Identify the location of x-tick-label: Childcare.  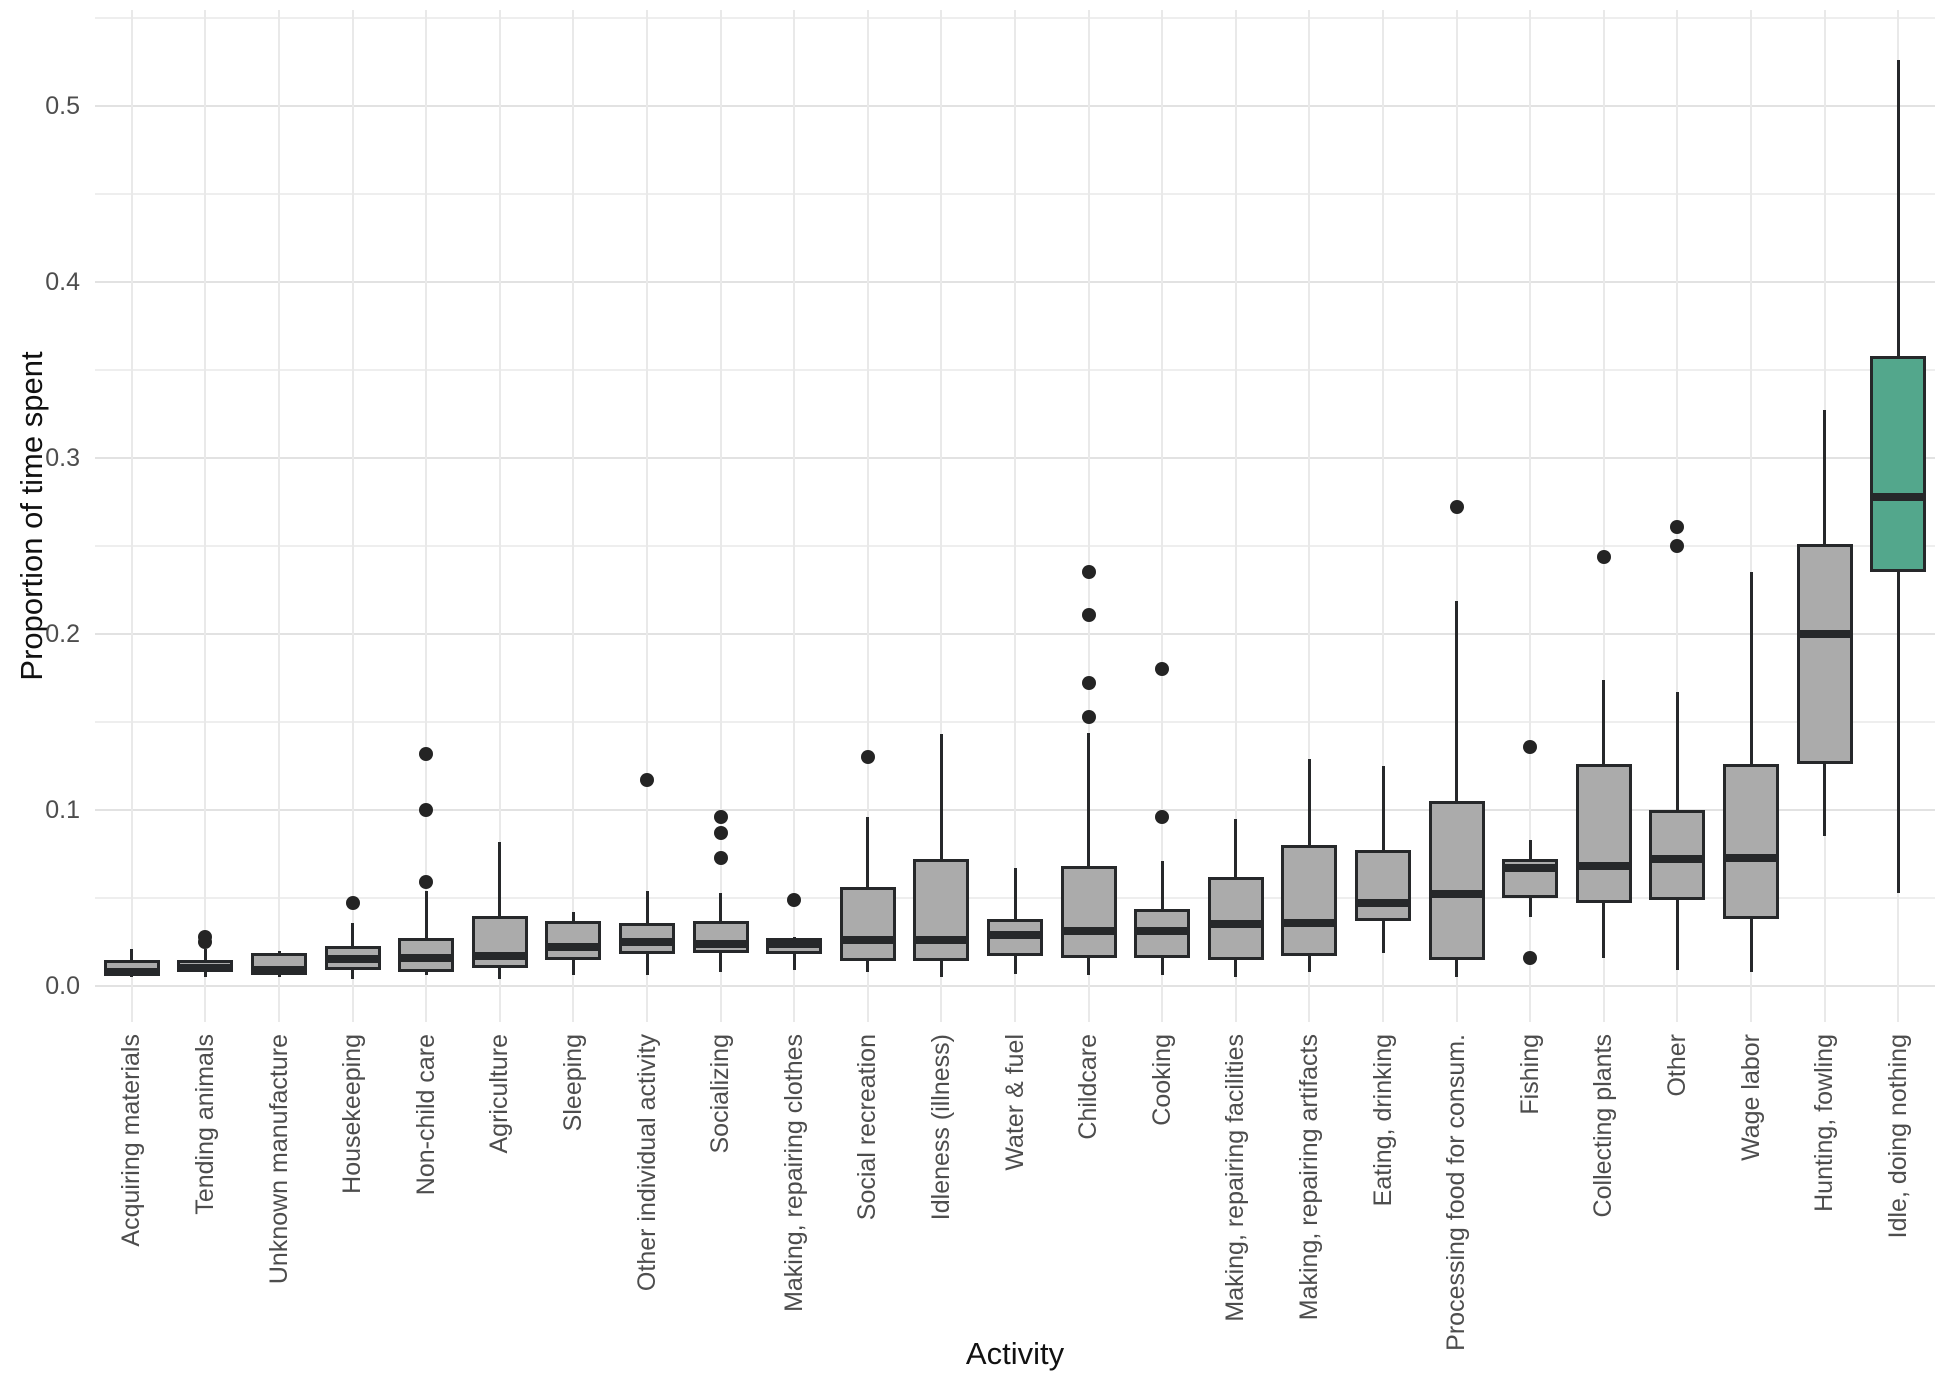
(1088, 1087).